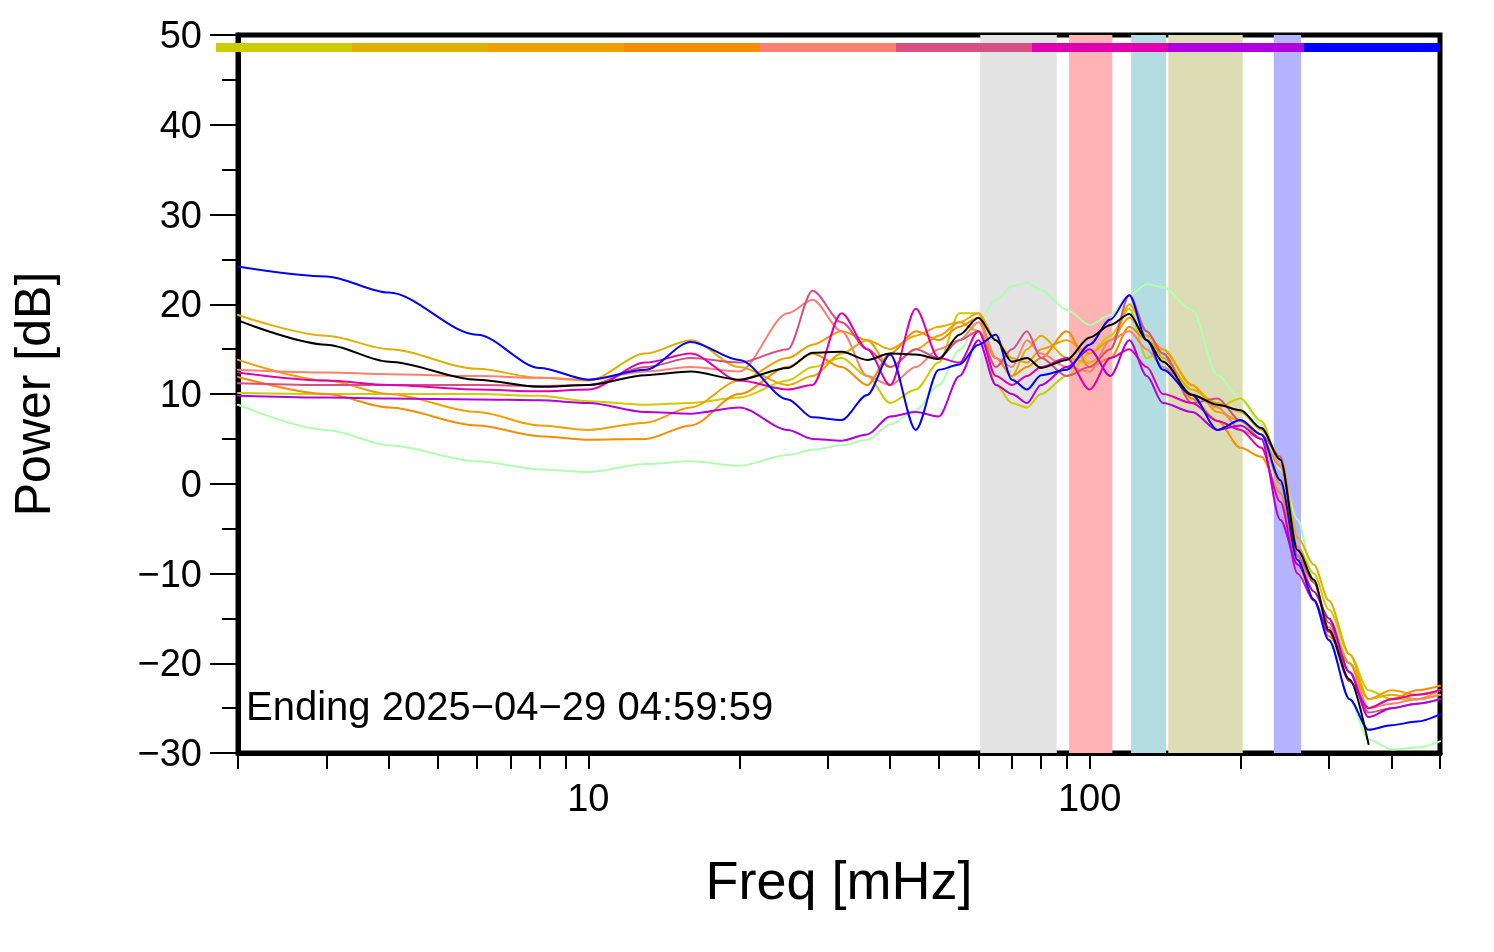 The width and height of the screenshot is (1494, 952). I want to click on y-tick-label: −30, so click(169, 753).